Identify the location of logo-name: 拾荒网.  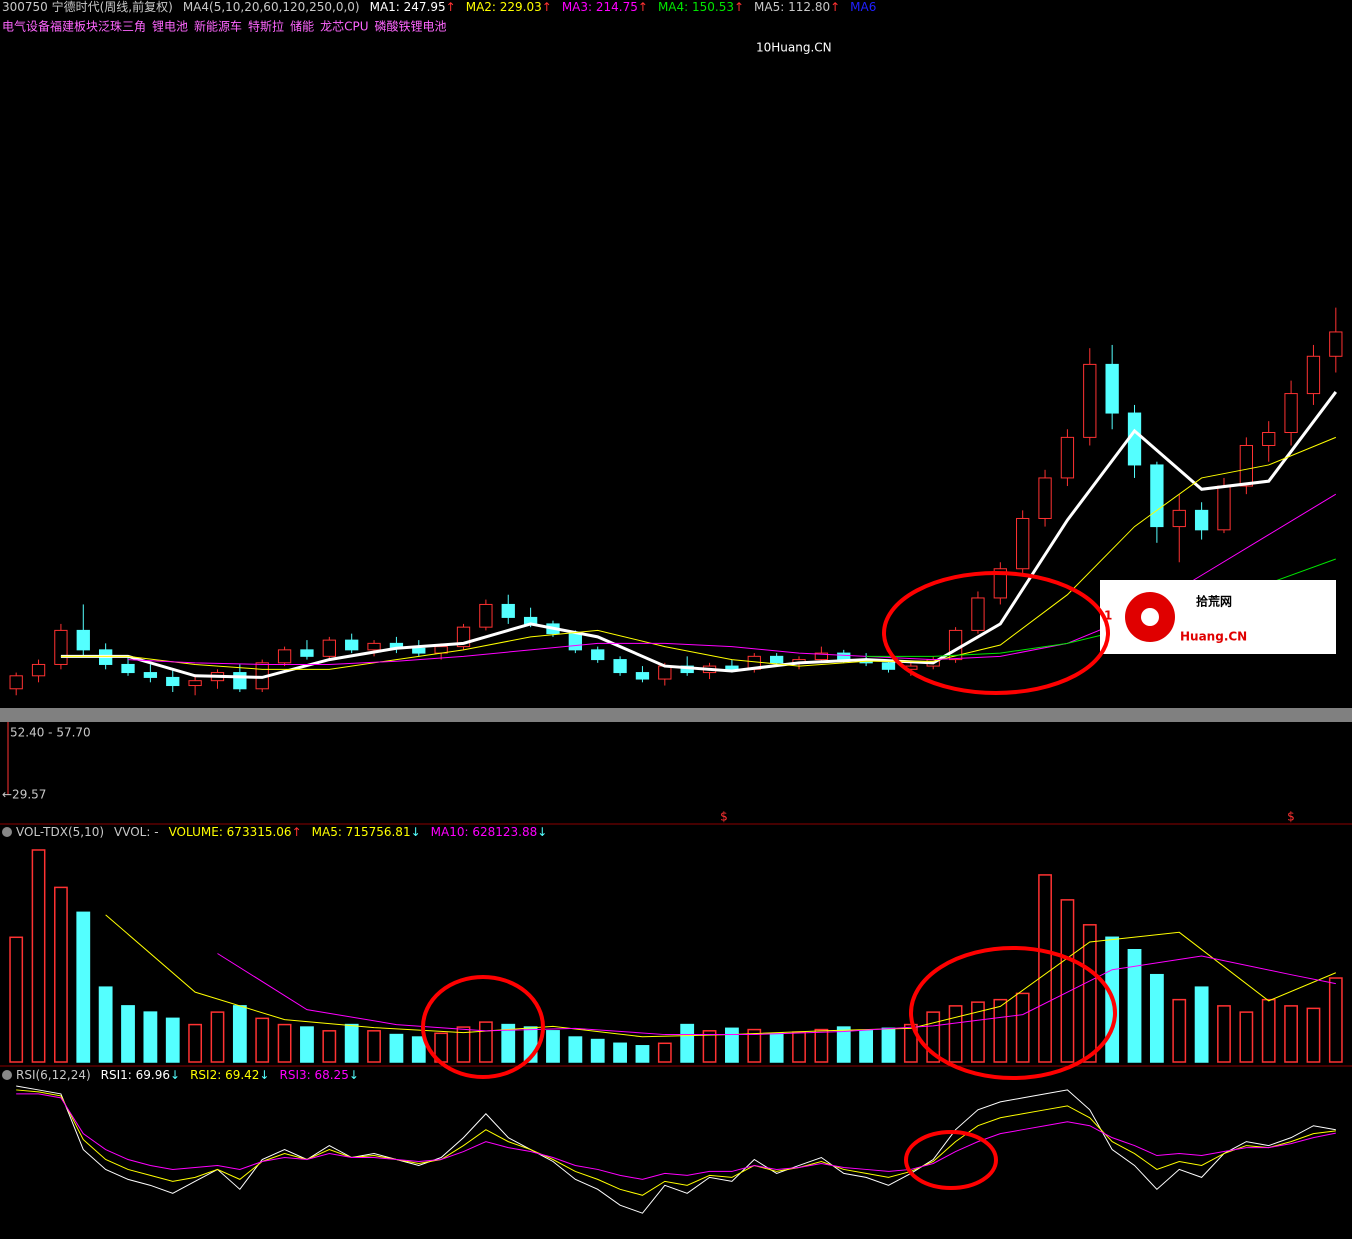
(1214, 601).